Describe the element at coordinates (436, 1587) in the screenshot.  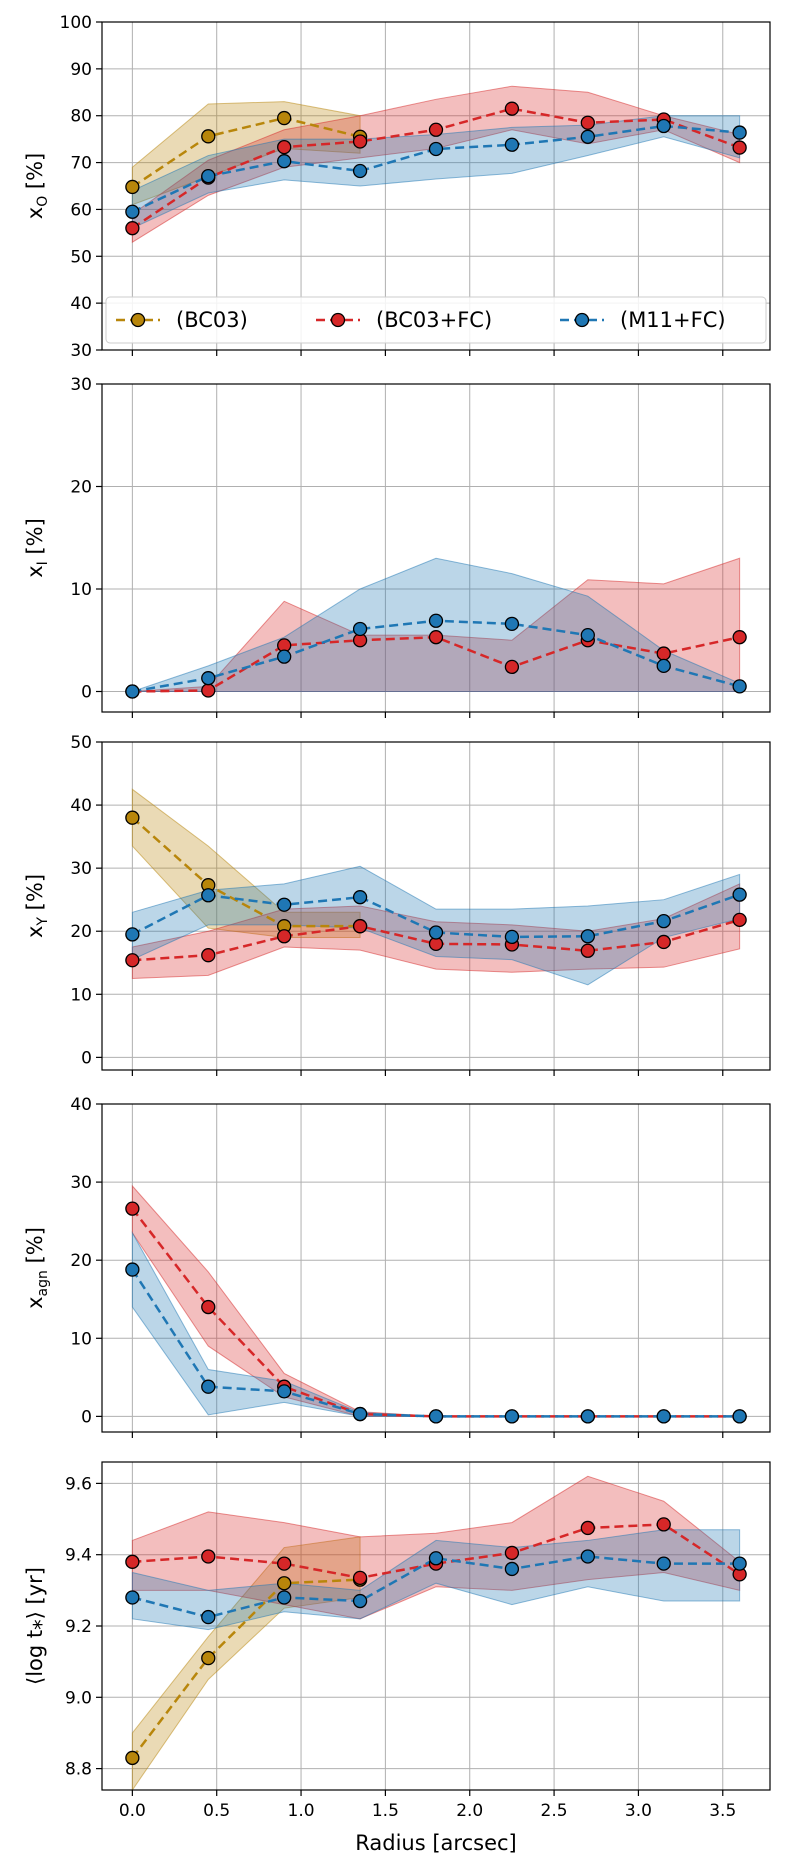
I see `series-line-m11fc` at that location.